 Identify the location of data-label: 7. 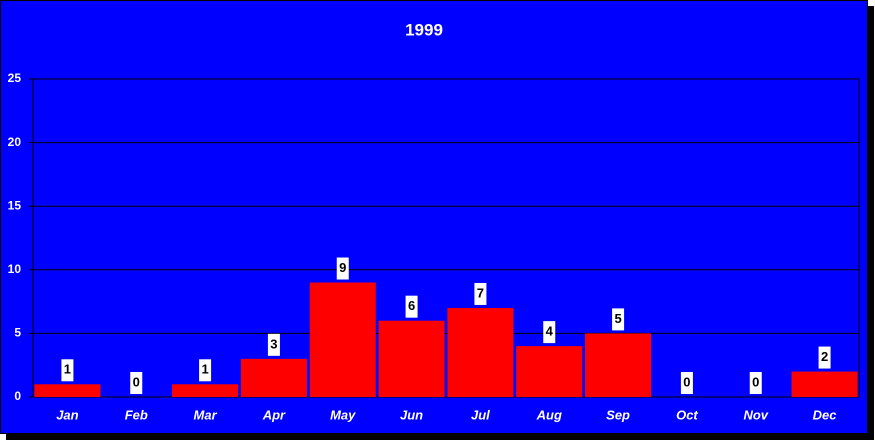
(480, 292).